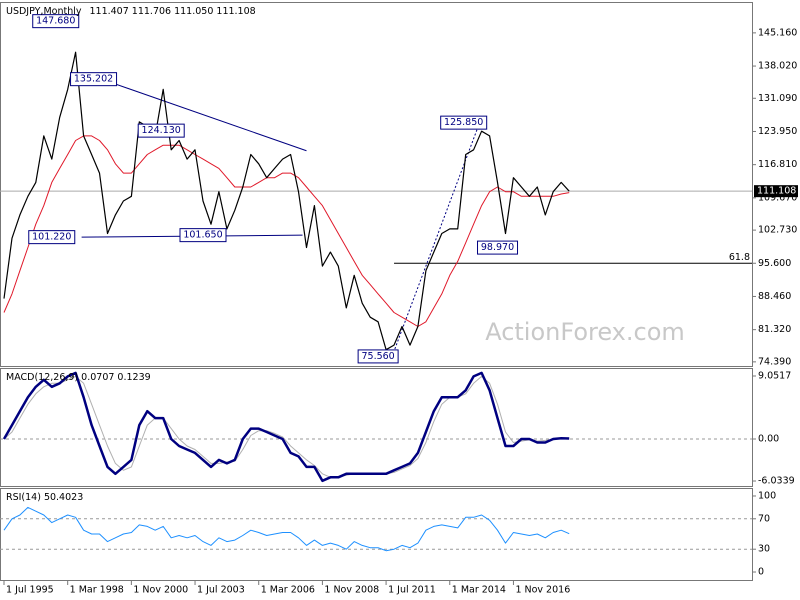 The width and height of the screenshot is (800, 600). Describe the element at coordinates (172, 11) in the screenshot. I see `panel-quote: 111.407 111.706 111.050 111.108` at that location.